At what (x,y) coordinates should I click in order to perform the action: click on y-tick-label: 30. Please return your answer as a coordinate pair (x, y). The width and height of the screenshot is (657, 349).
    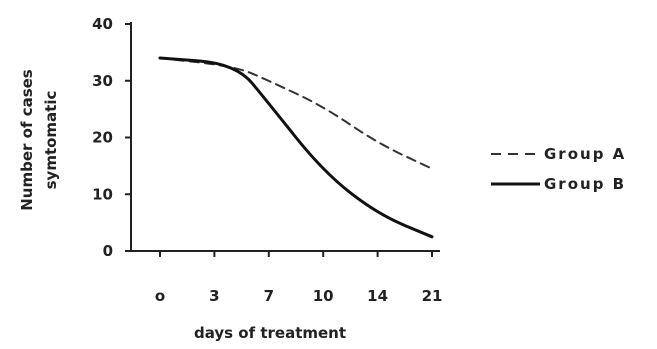
    Looking at the image, I should click on (102, 81).